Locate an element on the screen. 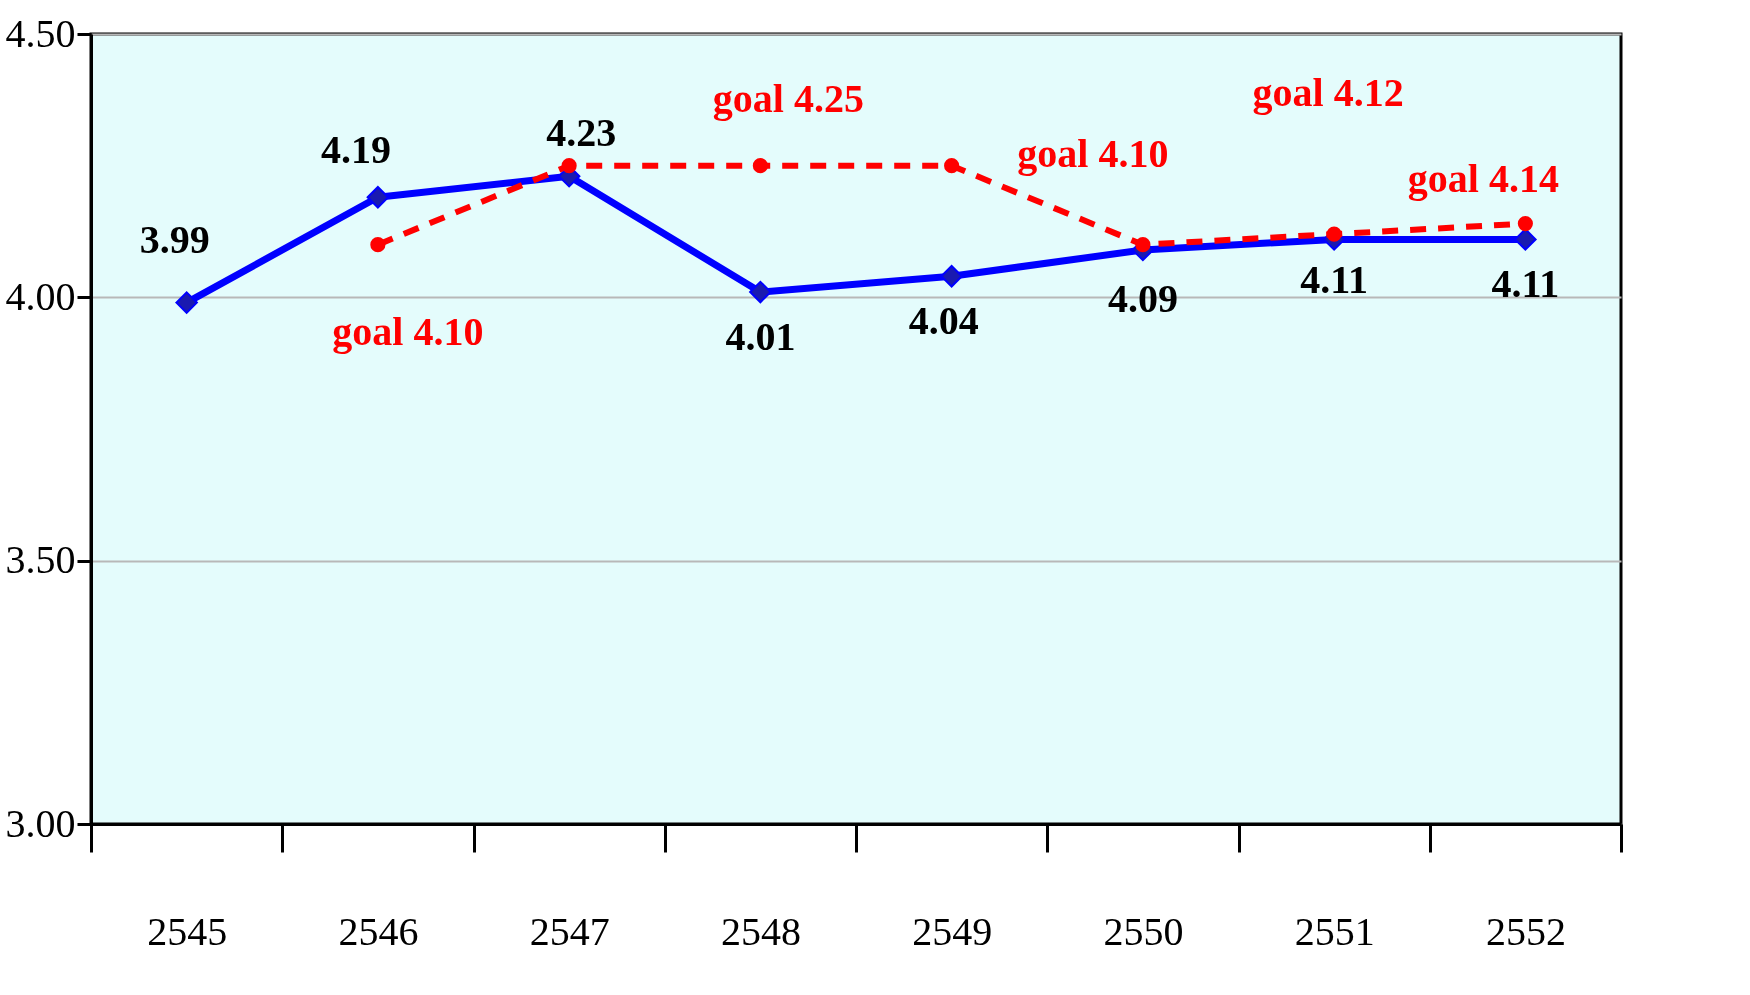  data-label: 4.04 is located at coordinates (943, 321).